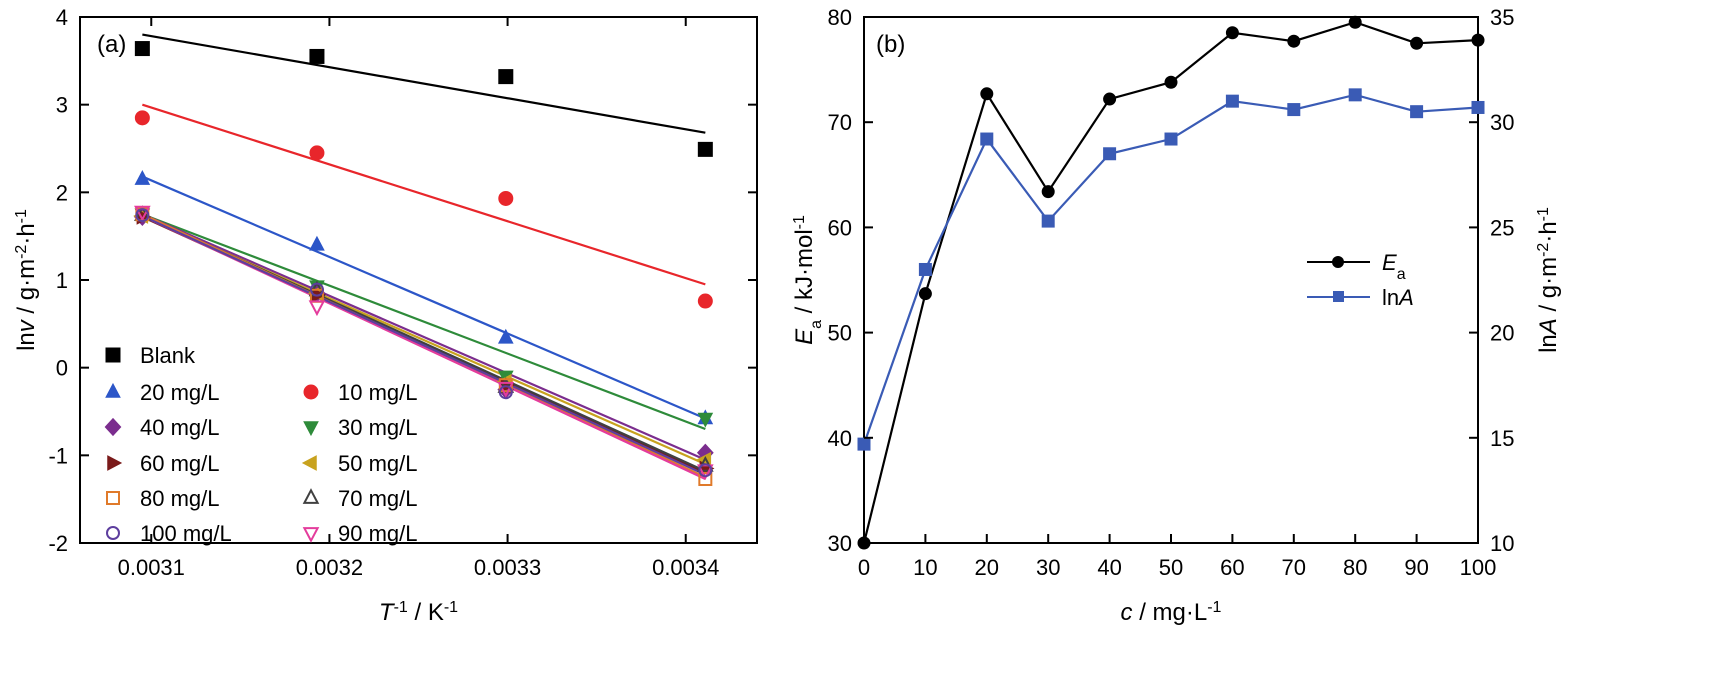  What do you see at coordinates (151, 567) in the screenshot?
I see `x-tick-label: 0.0031` at bounding box center [151, 567].